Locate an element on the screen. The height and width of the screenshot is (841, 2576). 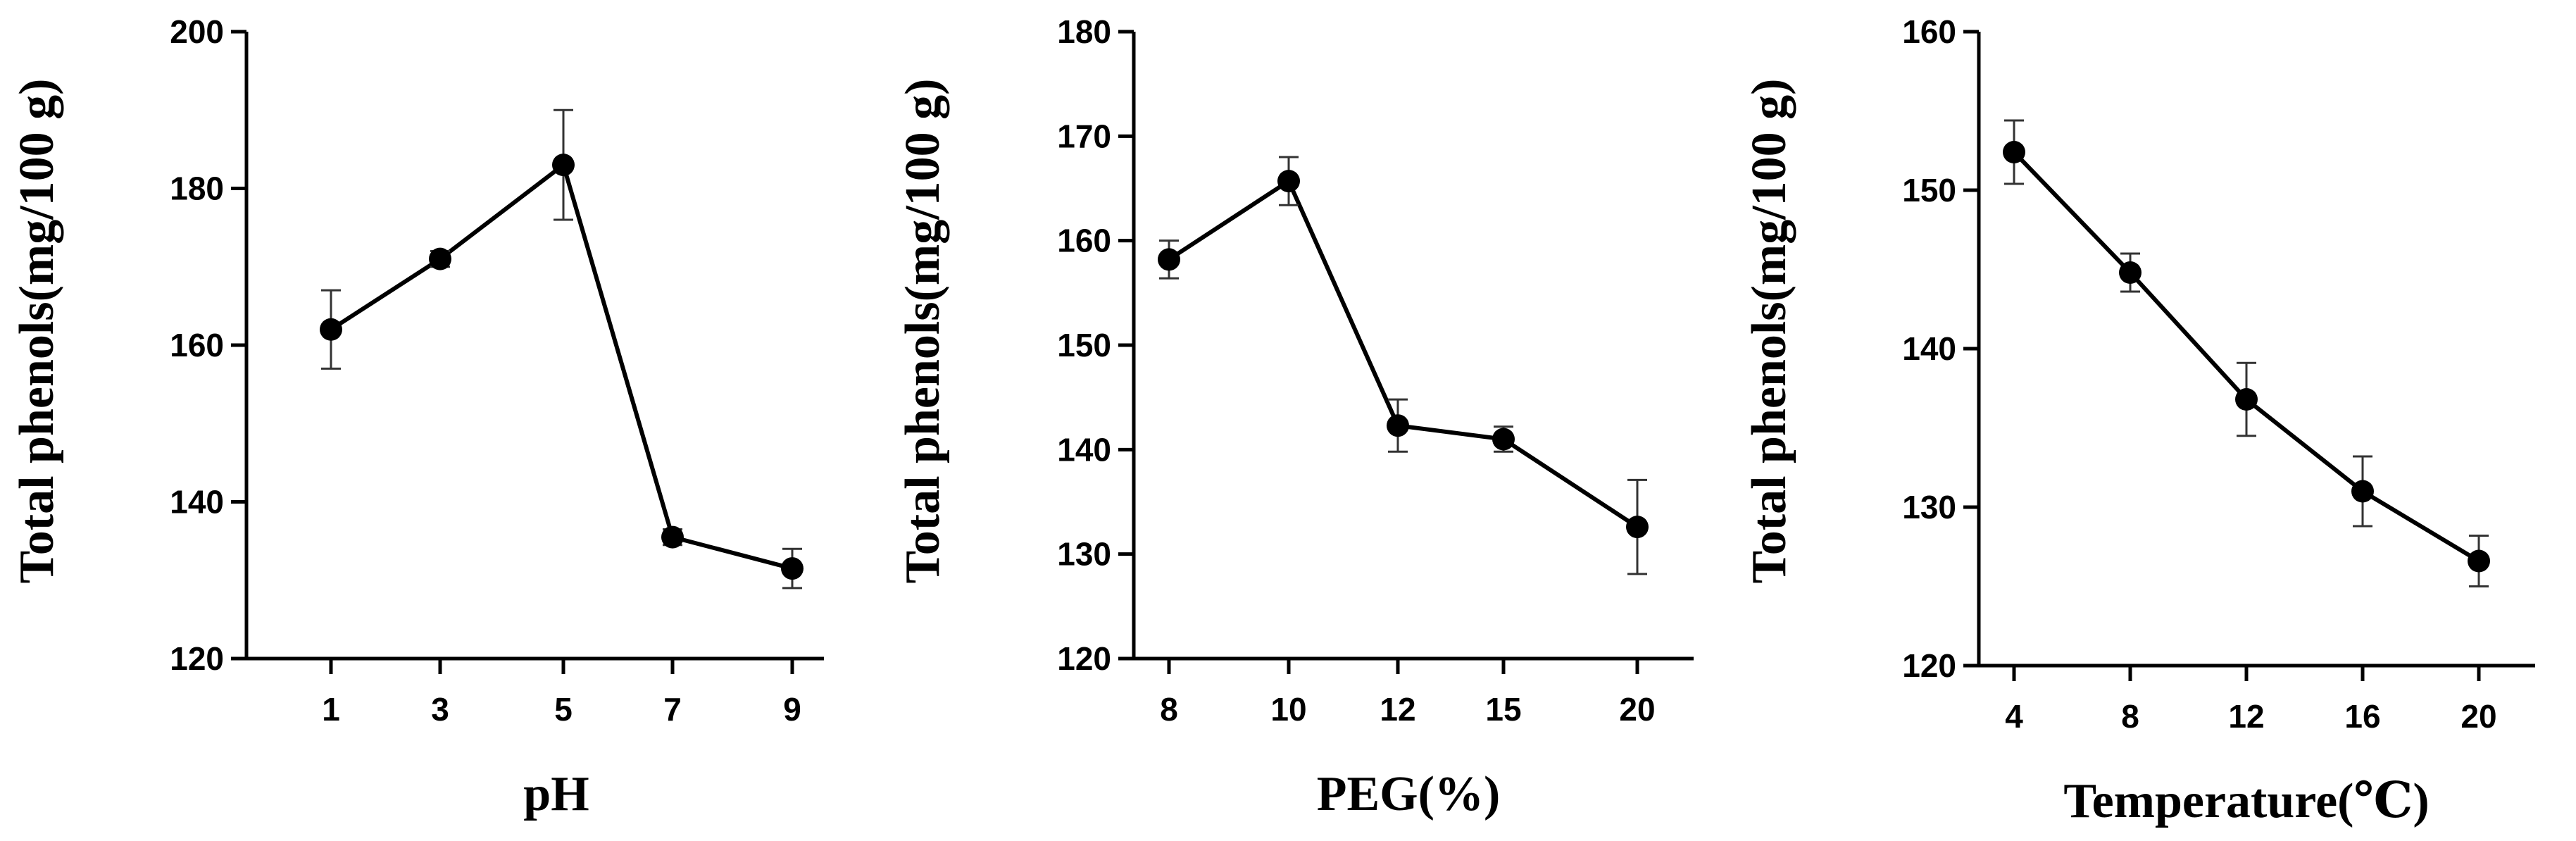
x-tick-label: 4 is located at coordinates (2014, 716).